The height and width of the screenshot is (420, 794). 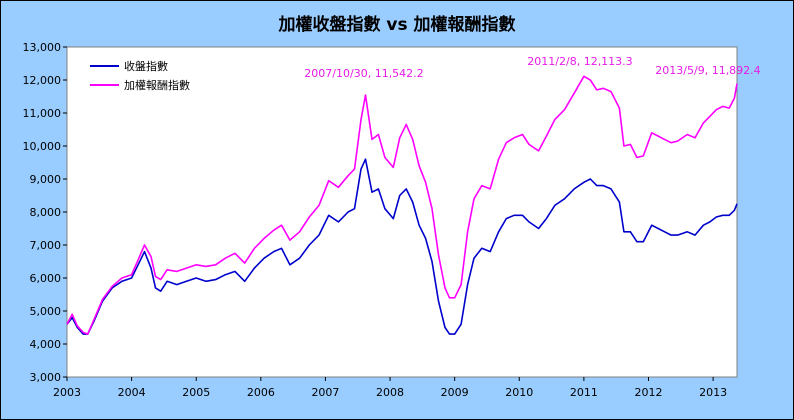 I want to click on y-tick-label: 11,000, so click(x=42, y=113).